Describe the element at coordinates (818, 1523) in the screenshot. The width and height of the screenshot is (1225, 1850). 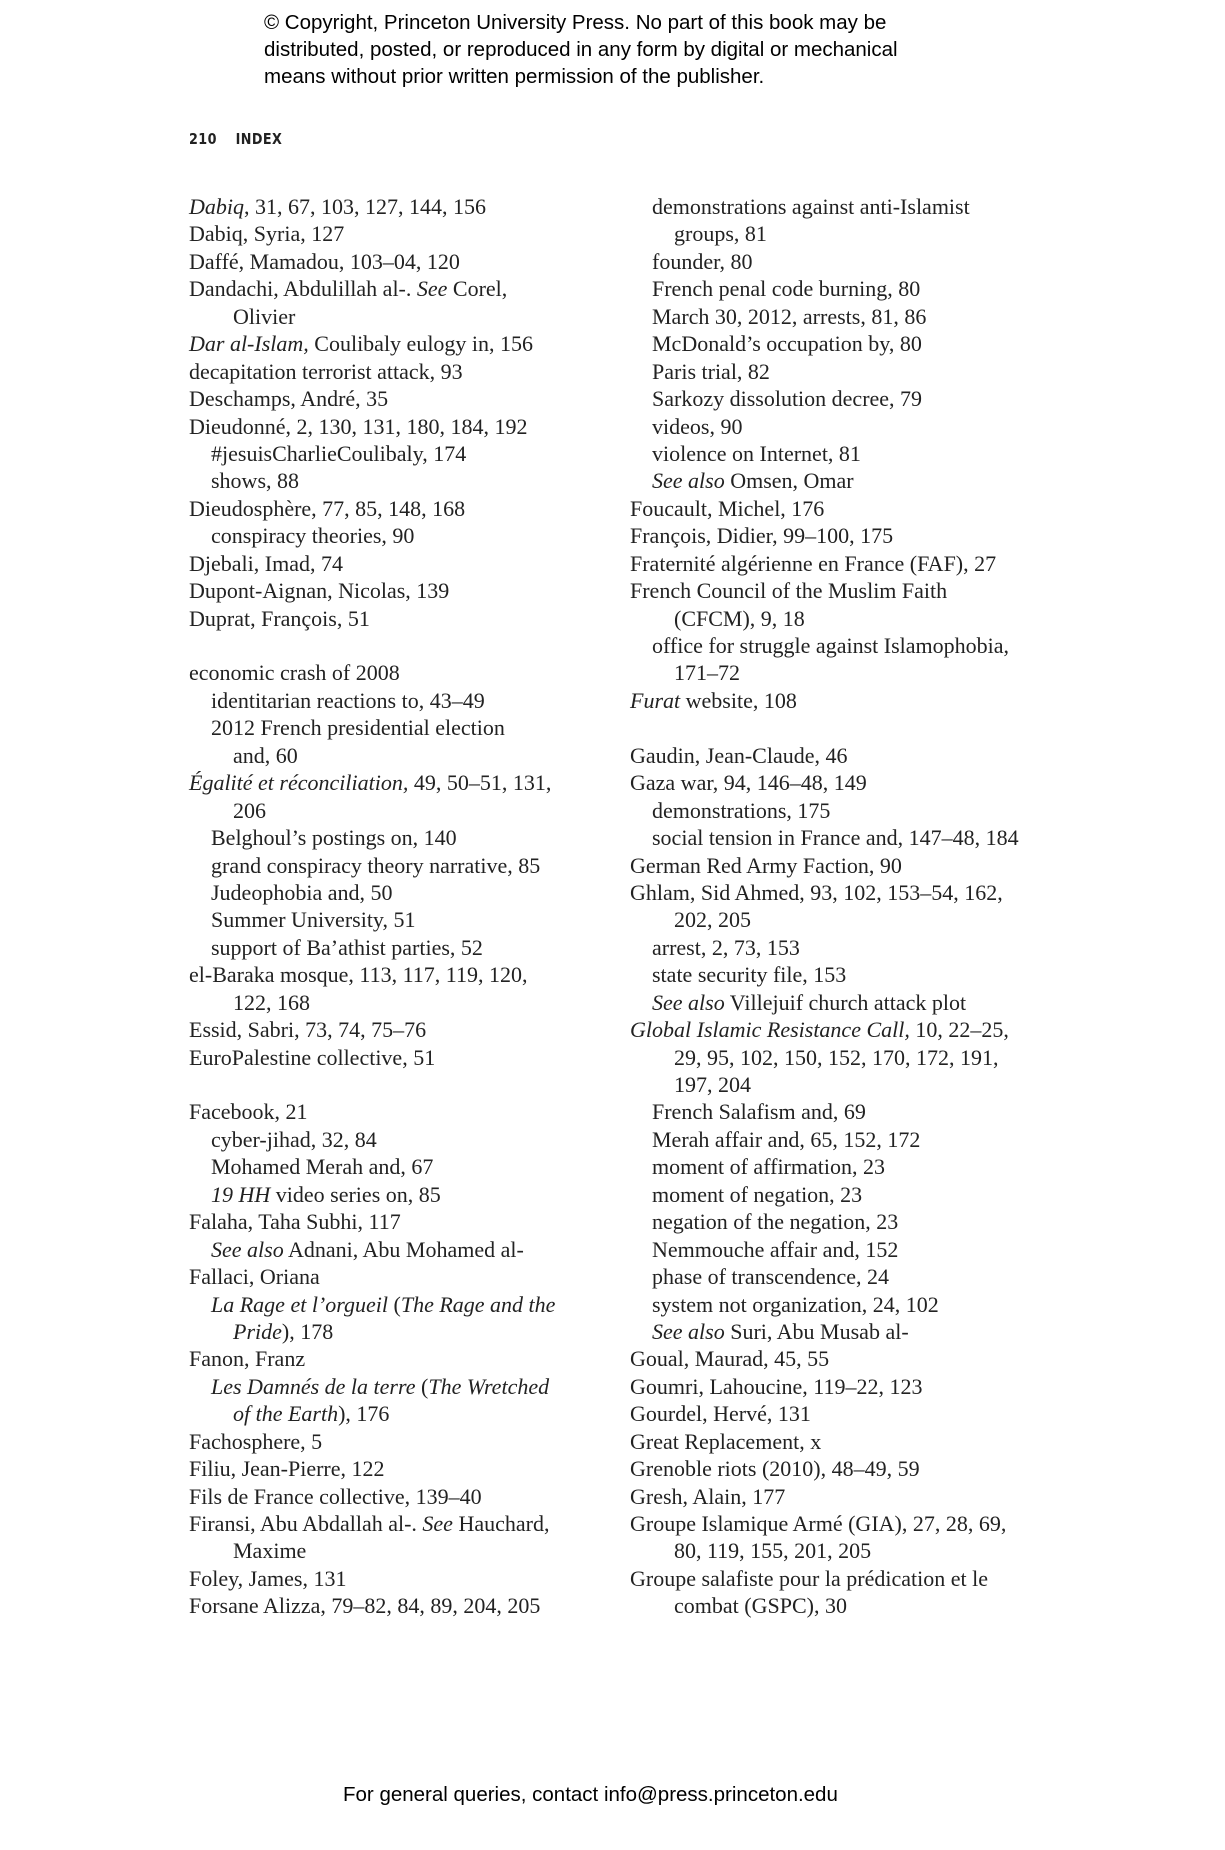
I see `entry-text: Groupe Islamique Armé (GIA), 27, 28, 69,` at that location.